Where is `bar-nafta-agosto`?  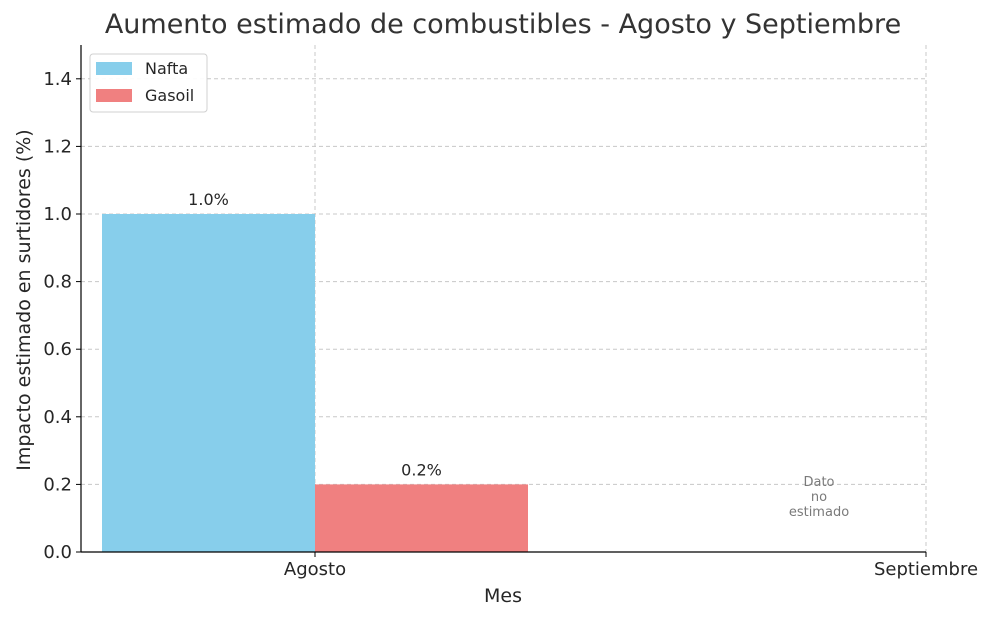 bar-nafta-agosto is located at coordinates (208, 383).